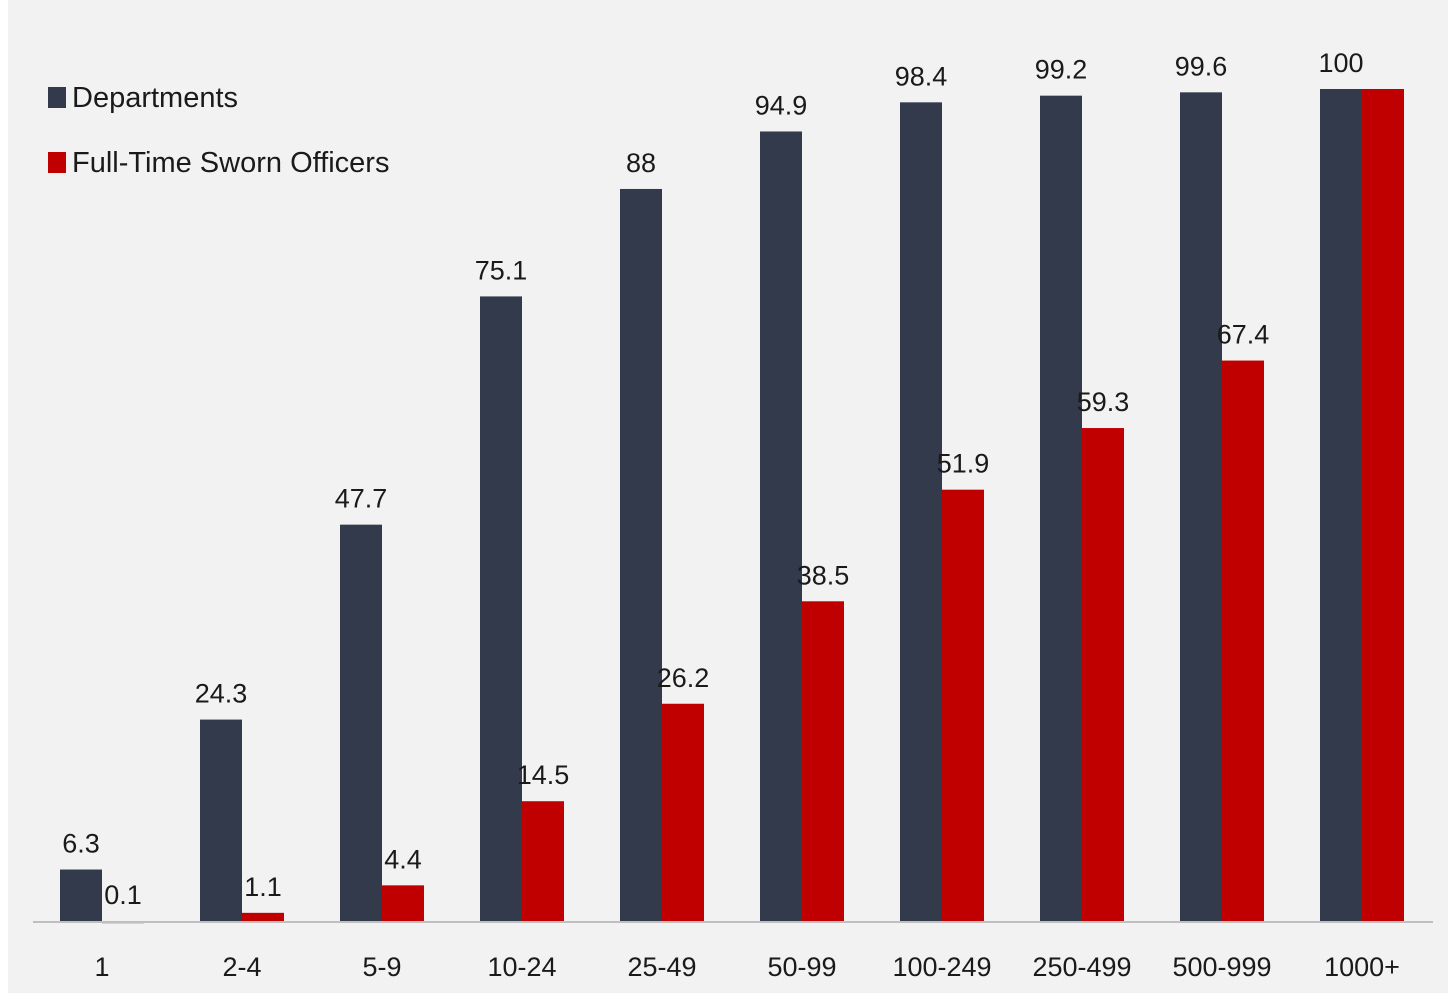 The height and width of the screenshot is (993, 1448). I want to click on x-tick-label-1: 1, so click(101, 967).